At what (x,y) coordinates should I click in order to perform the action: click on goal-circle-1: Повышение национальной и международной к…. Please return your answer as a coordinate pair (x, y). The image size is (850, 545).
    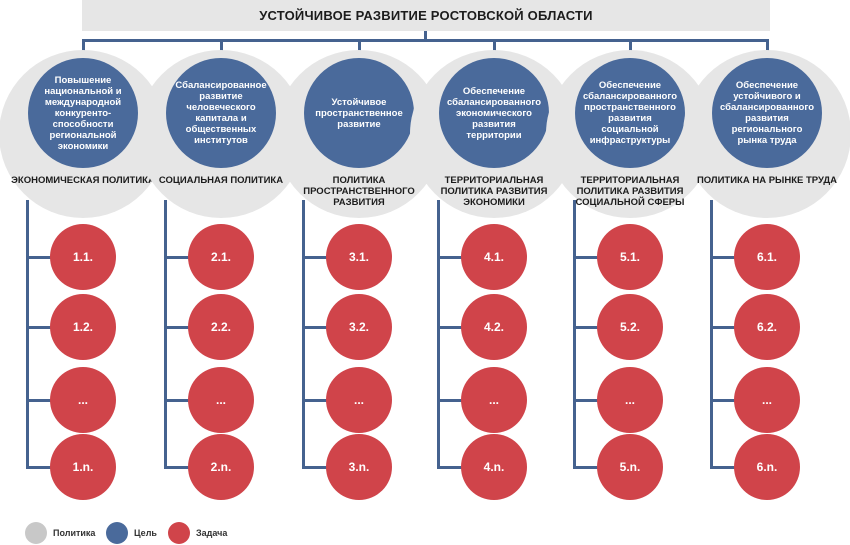
    Looking at the image, I should click on (83, 113).